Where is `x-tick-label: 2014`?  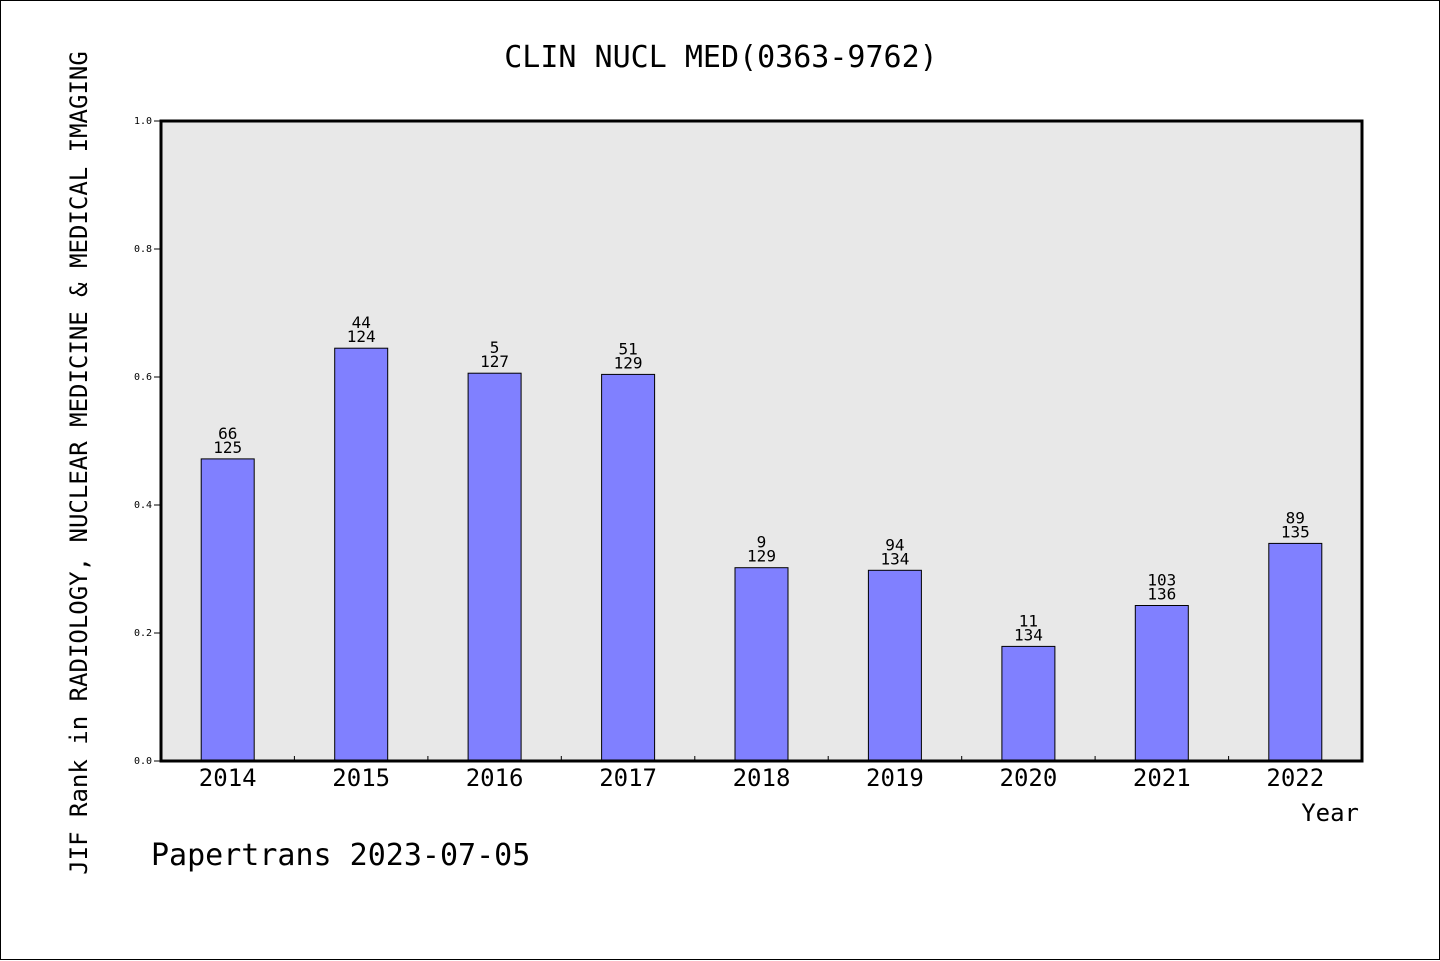 x-tick-label: 2014 is located at coordinates (228, 778).